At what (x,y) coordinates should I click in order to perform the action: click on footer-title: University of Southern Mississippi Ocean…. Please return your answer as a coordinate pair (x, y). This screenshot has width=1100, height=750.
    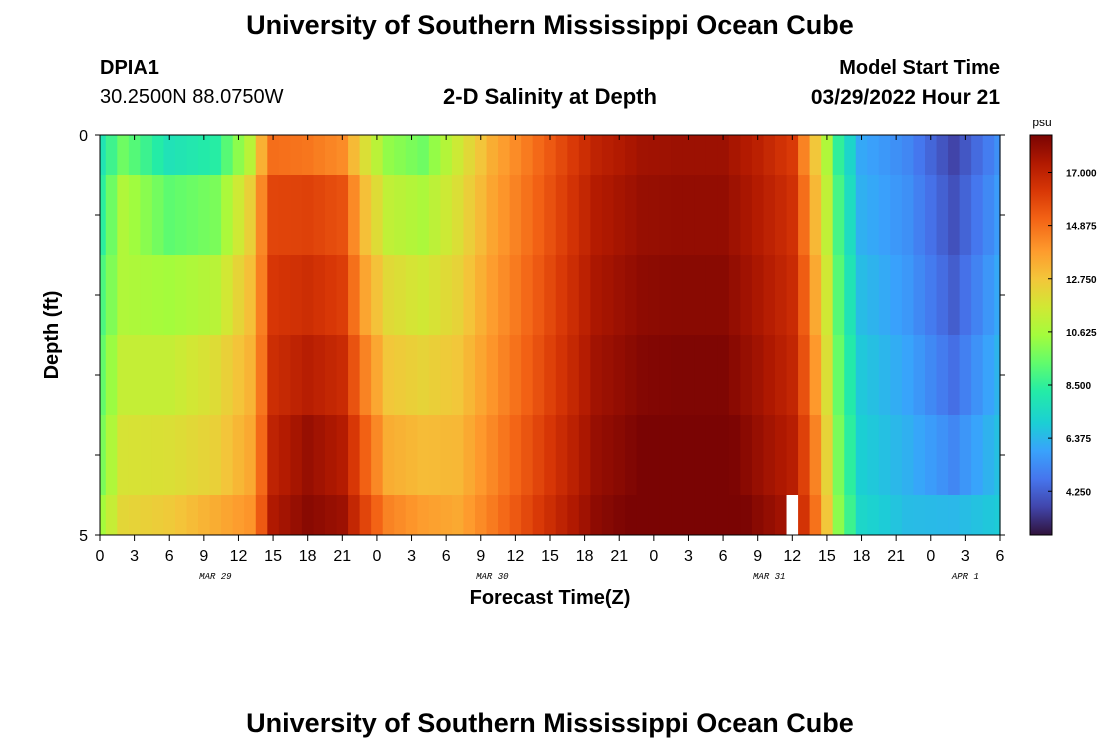
    Looking at the image, I should click on (550, 723).